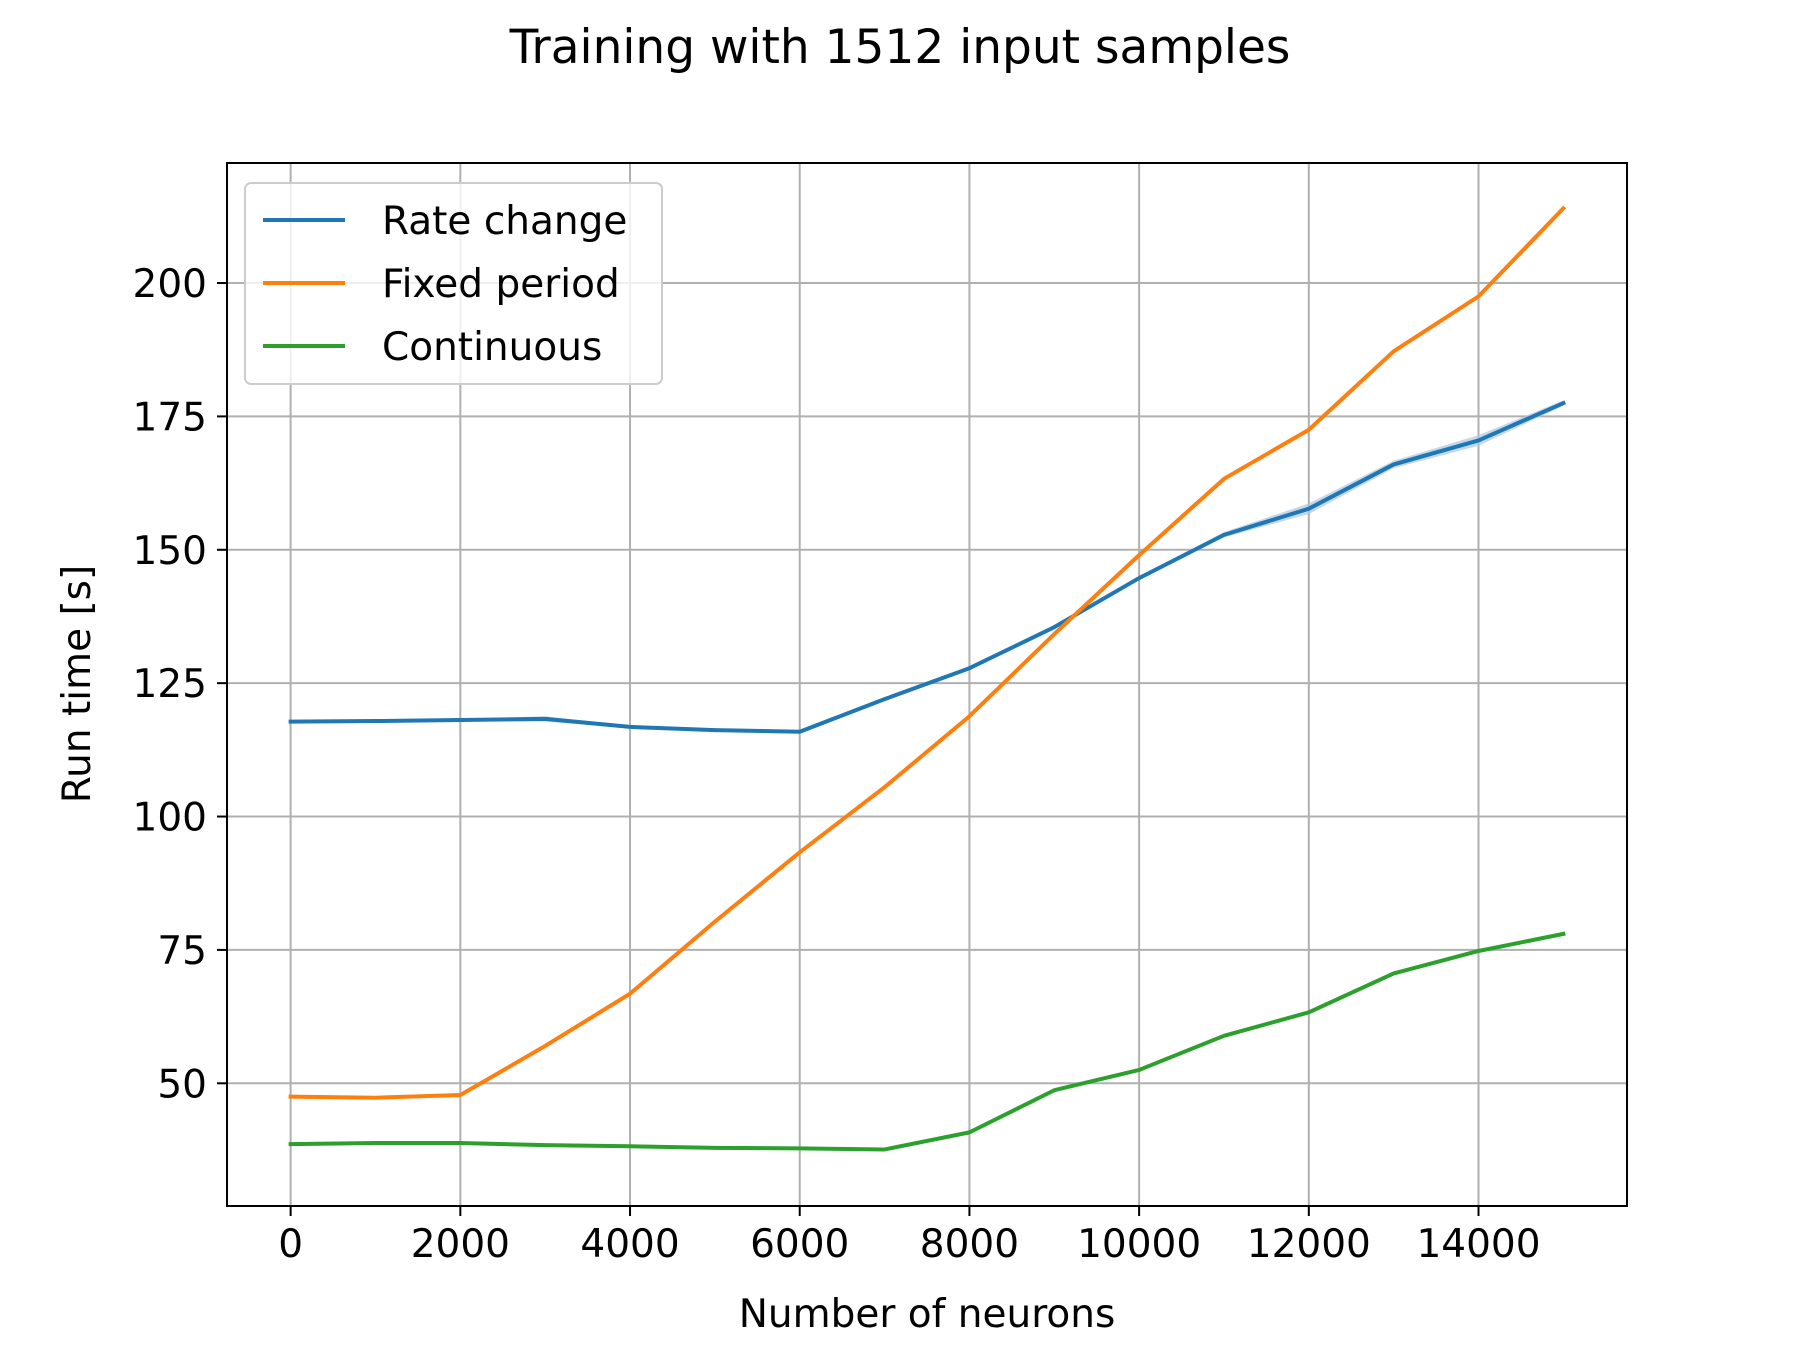 Image resolution: width=1800 pixels, height=1350 pixels. Describe the element at coordinates (969, 1244) in the screenshot. I see `x-tick-label: 8000` at that location.